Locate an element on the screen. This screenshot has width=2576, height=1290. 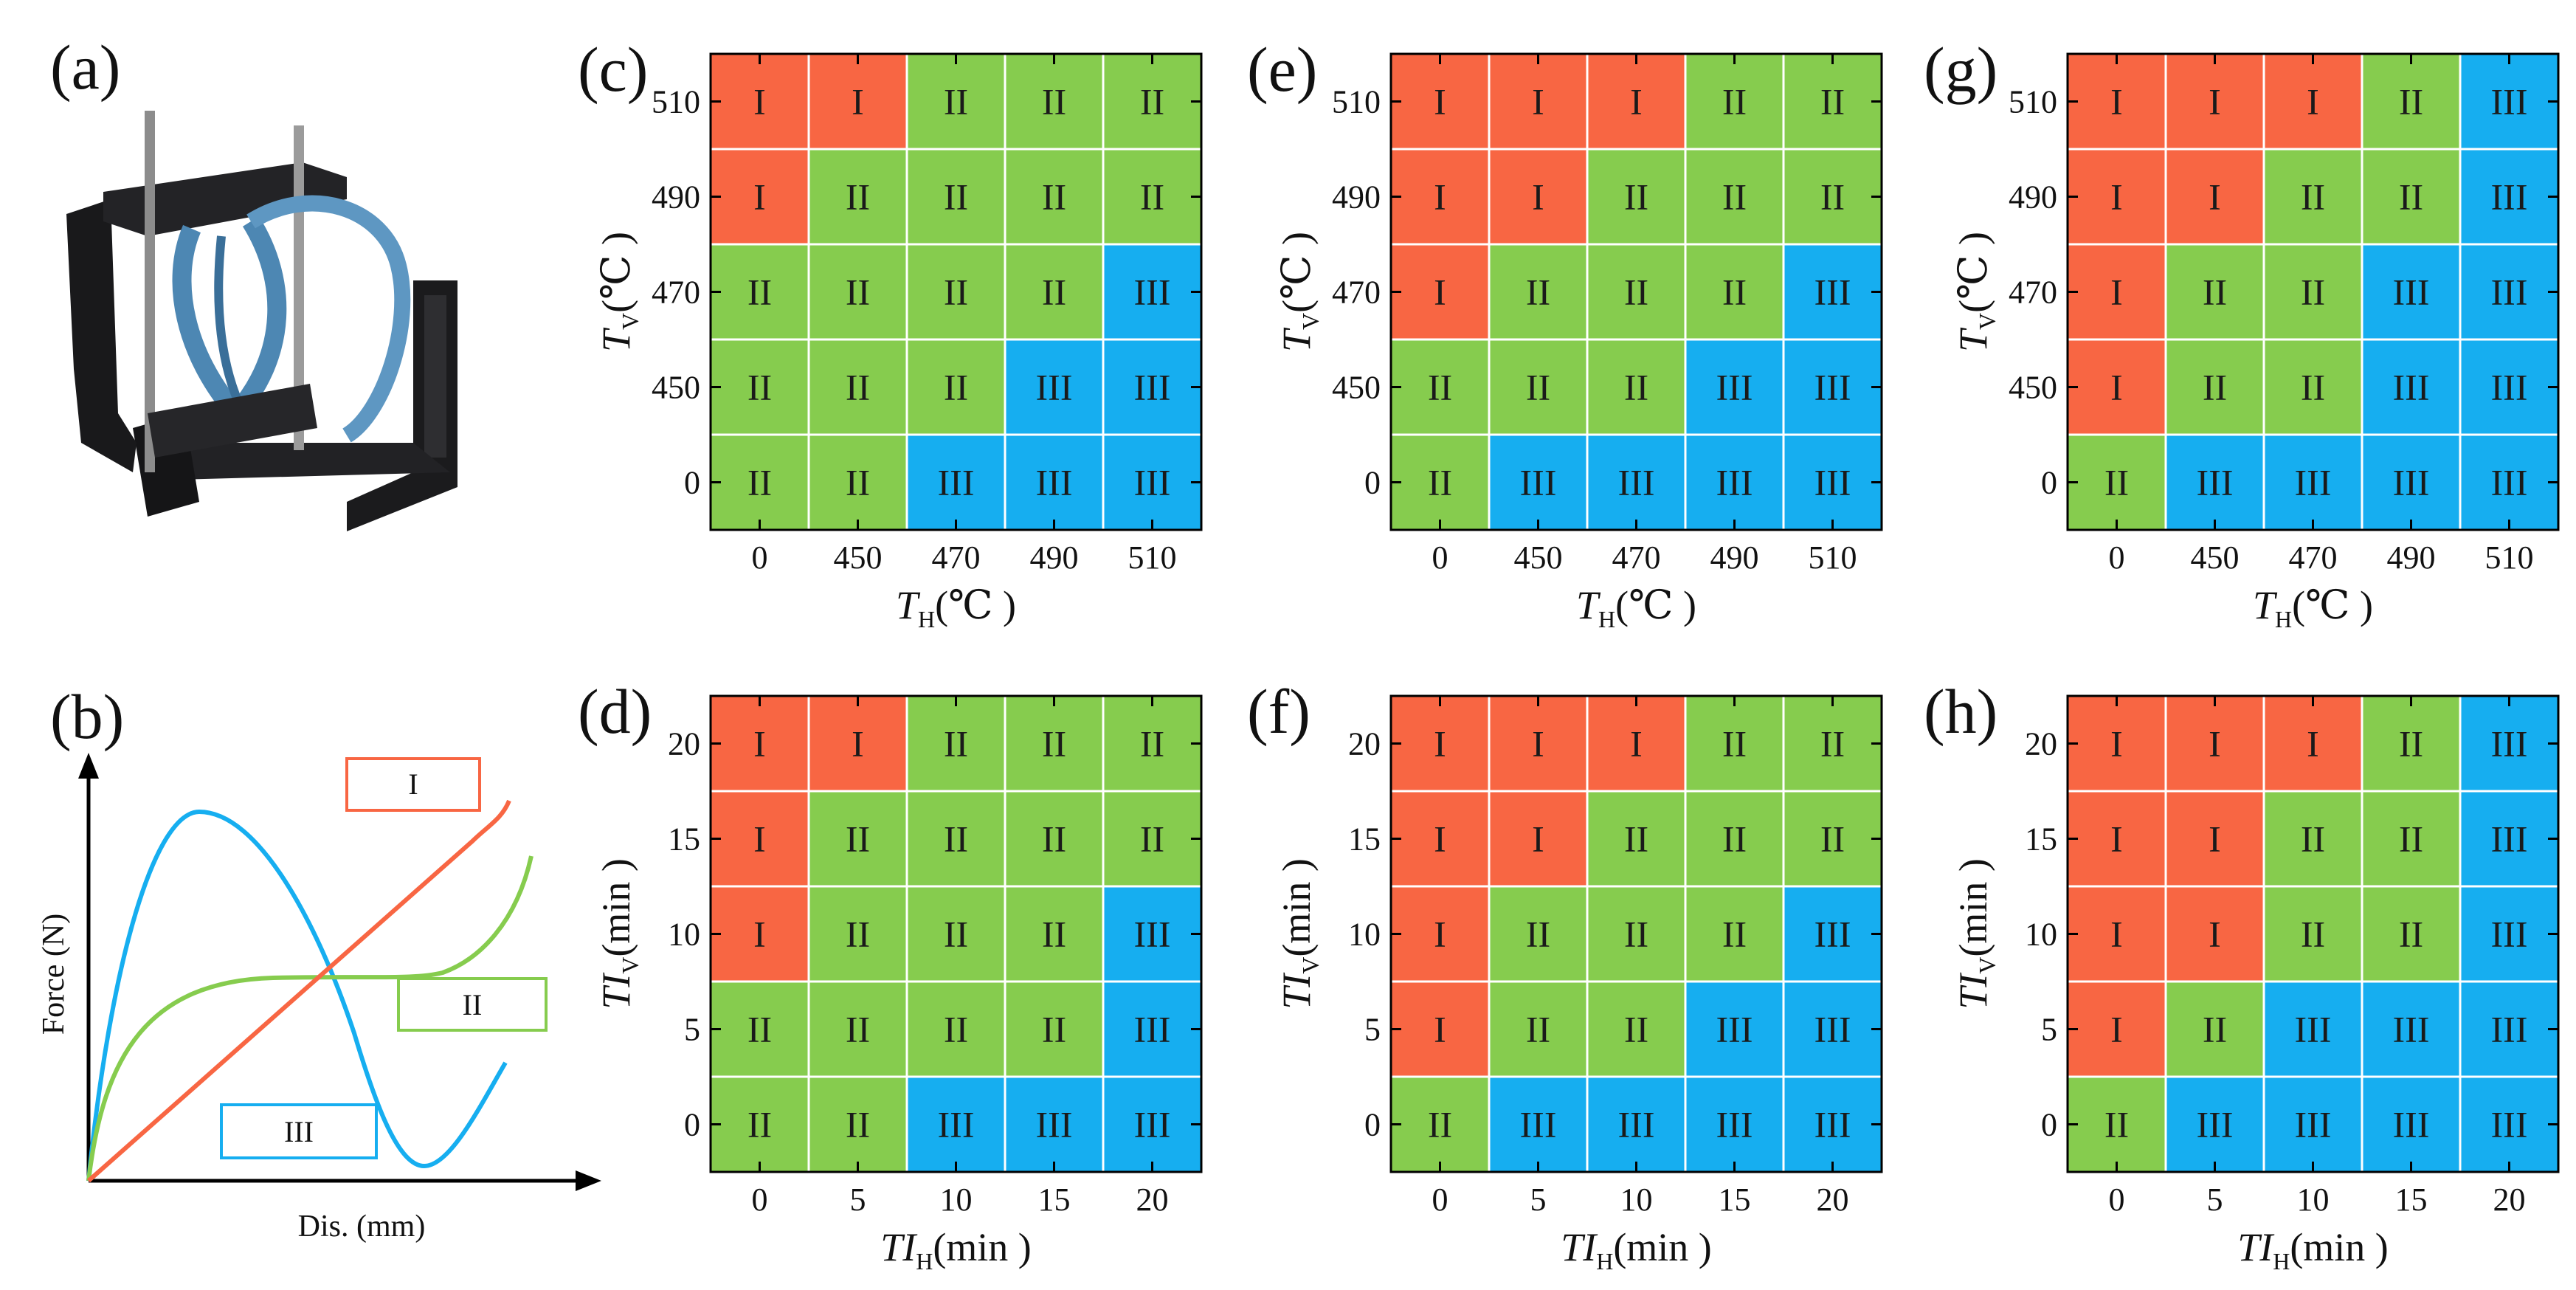
x-tick-label: 490 is located at coordinates (1054, 557).